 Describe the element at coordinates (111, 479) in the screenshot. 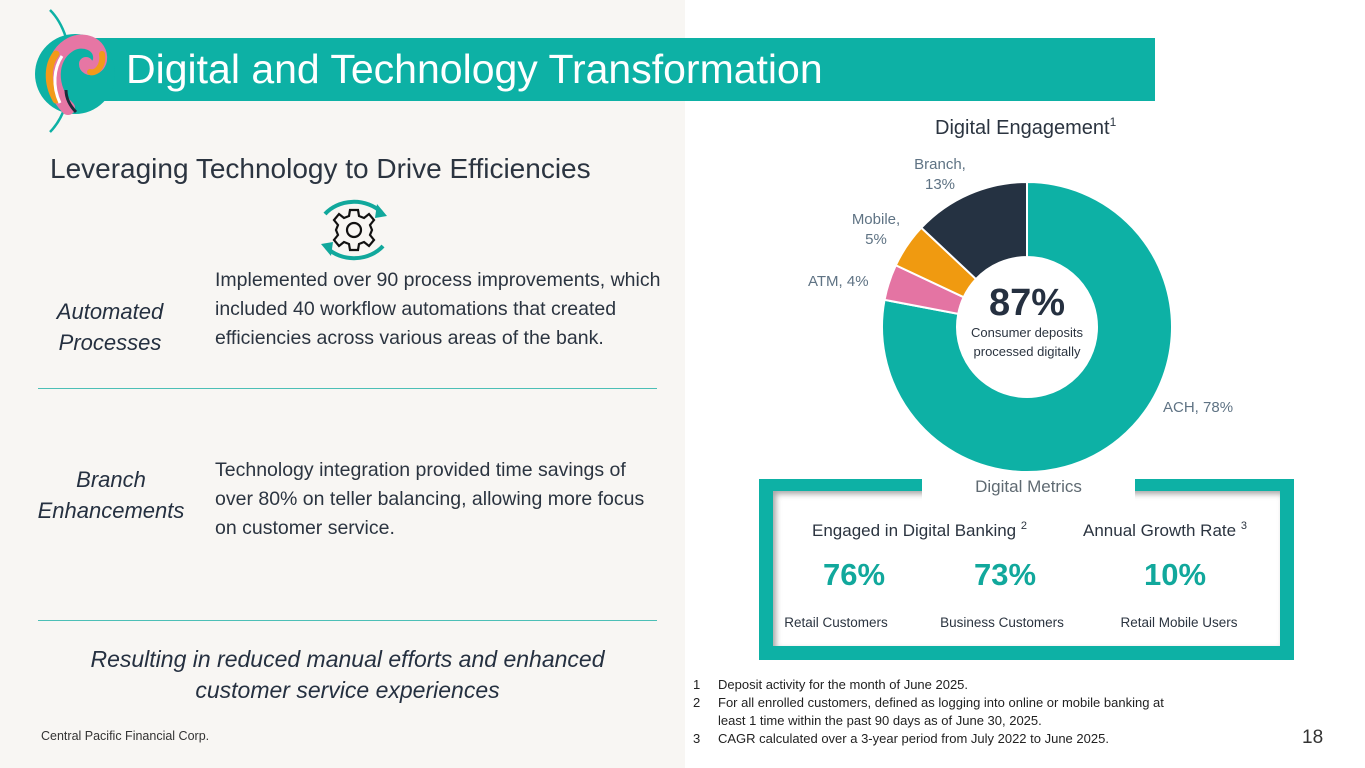

I see `row-label-line: Branch` at that location.